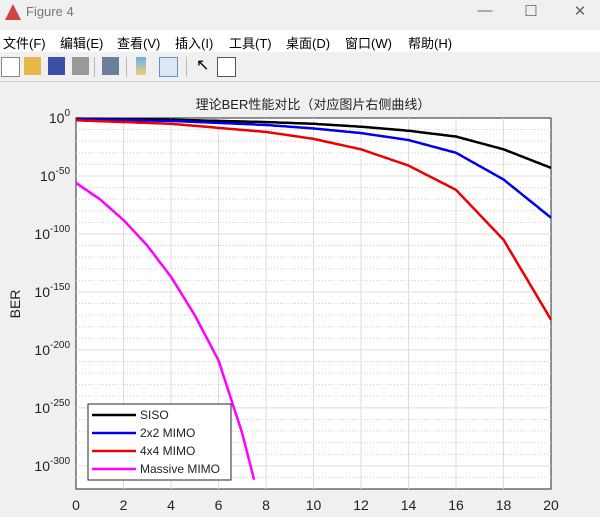 Image resolution: width=600 pixels, height=517 pixels. I want to click on x-tick-label: 8, so click(266, 505).